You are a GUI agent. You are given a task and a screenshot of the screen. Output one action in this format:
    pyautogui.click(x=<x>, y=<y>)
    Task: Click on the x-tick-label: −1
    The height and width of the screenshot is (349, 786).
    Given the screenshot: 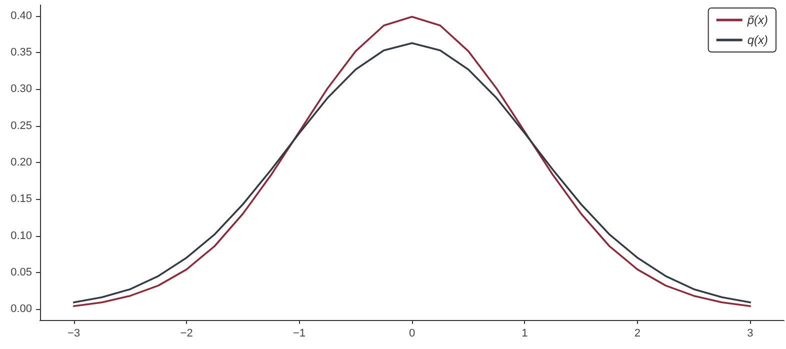 What is the action you would take?
    pyautogui.click(x=299, y=334)
    